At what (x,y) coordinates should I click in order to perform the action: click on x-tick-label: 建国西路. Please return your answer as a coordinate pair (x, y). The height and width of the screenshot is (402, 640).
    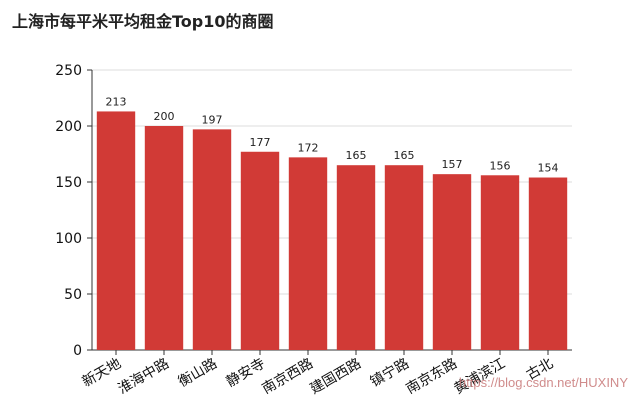
    Looking at the image, I should click on (336, 377).